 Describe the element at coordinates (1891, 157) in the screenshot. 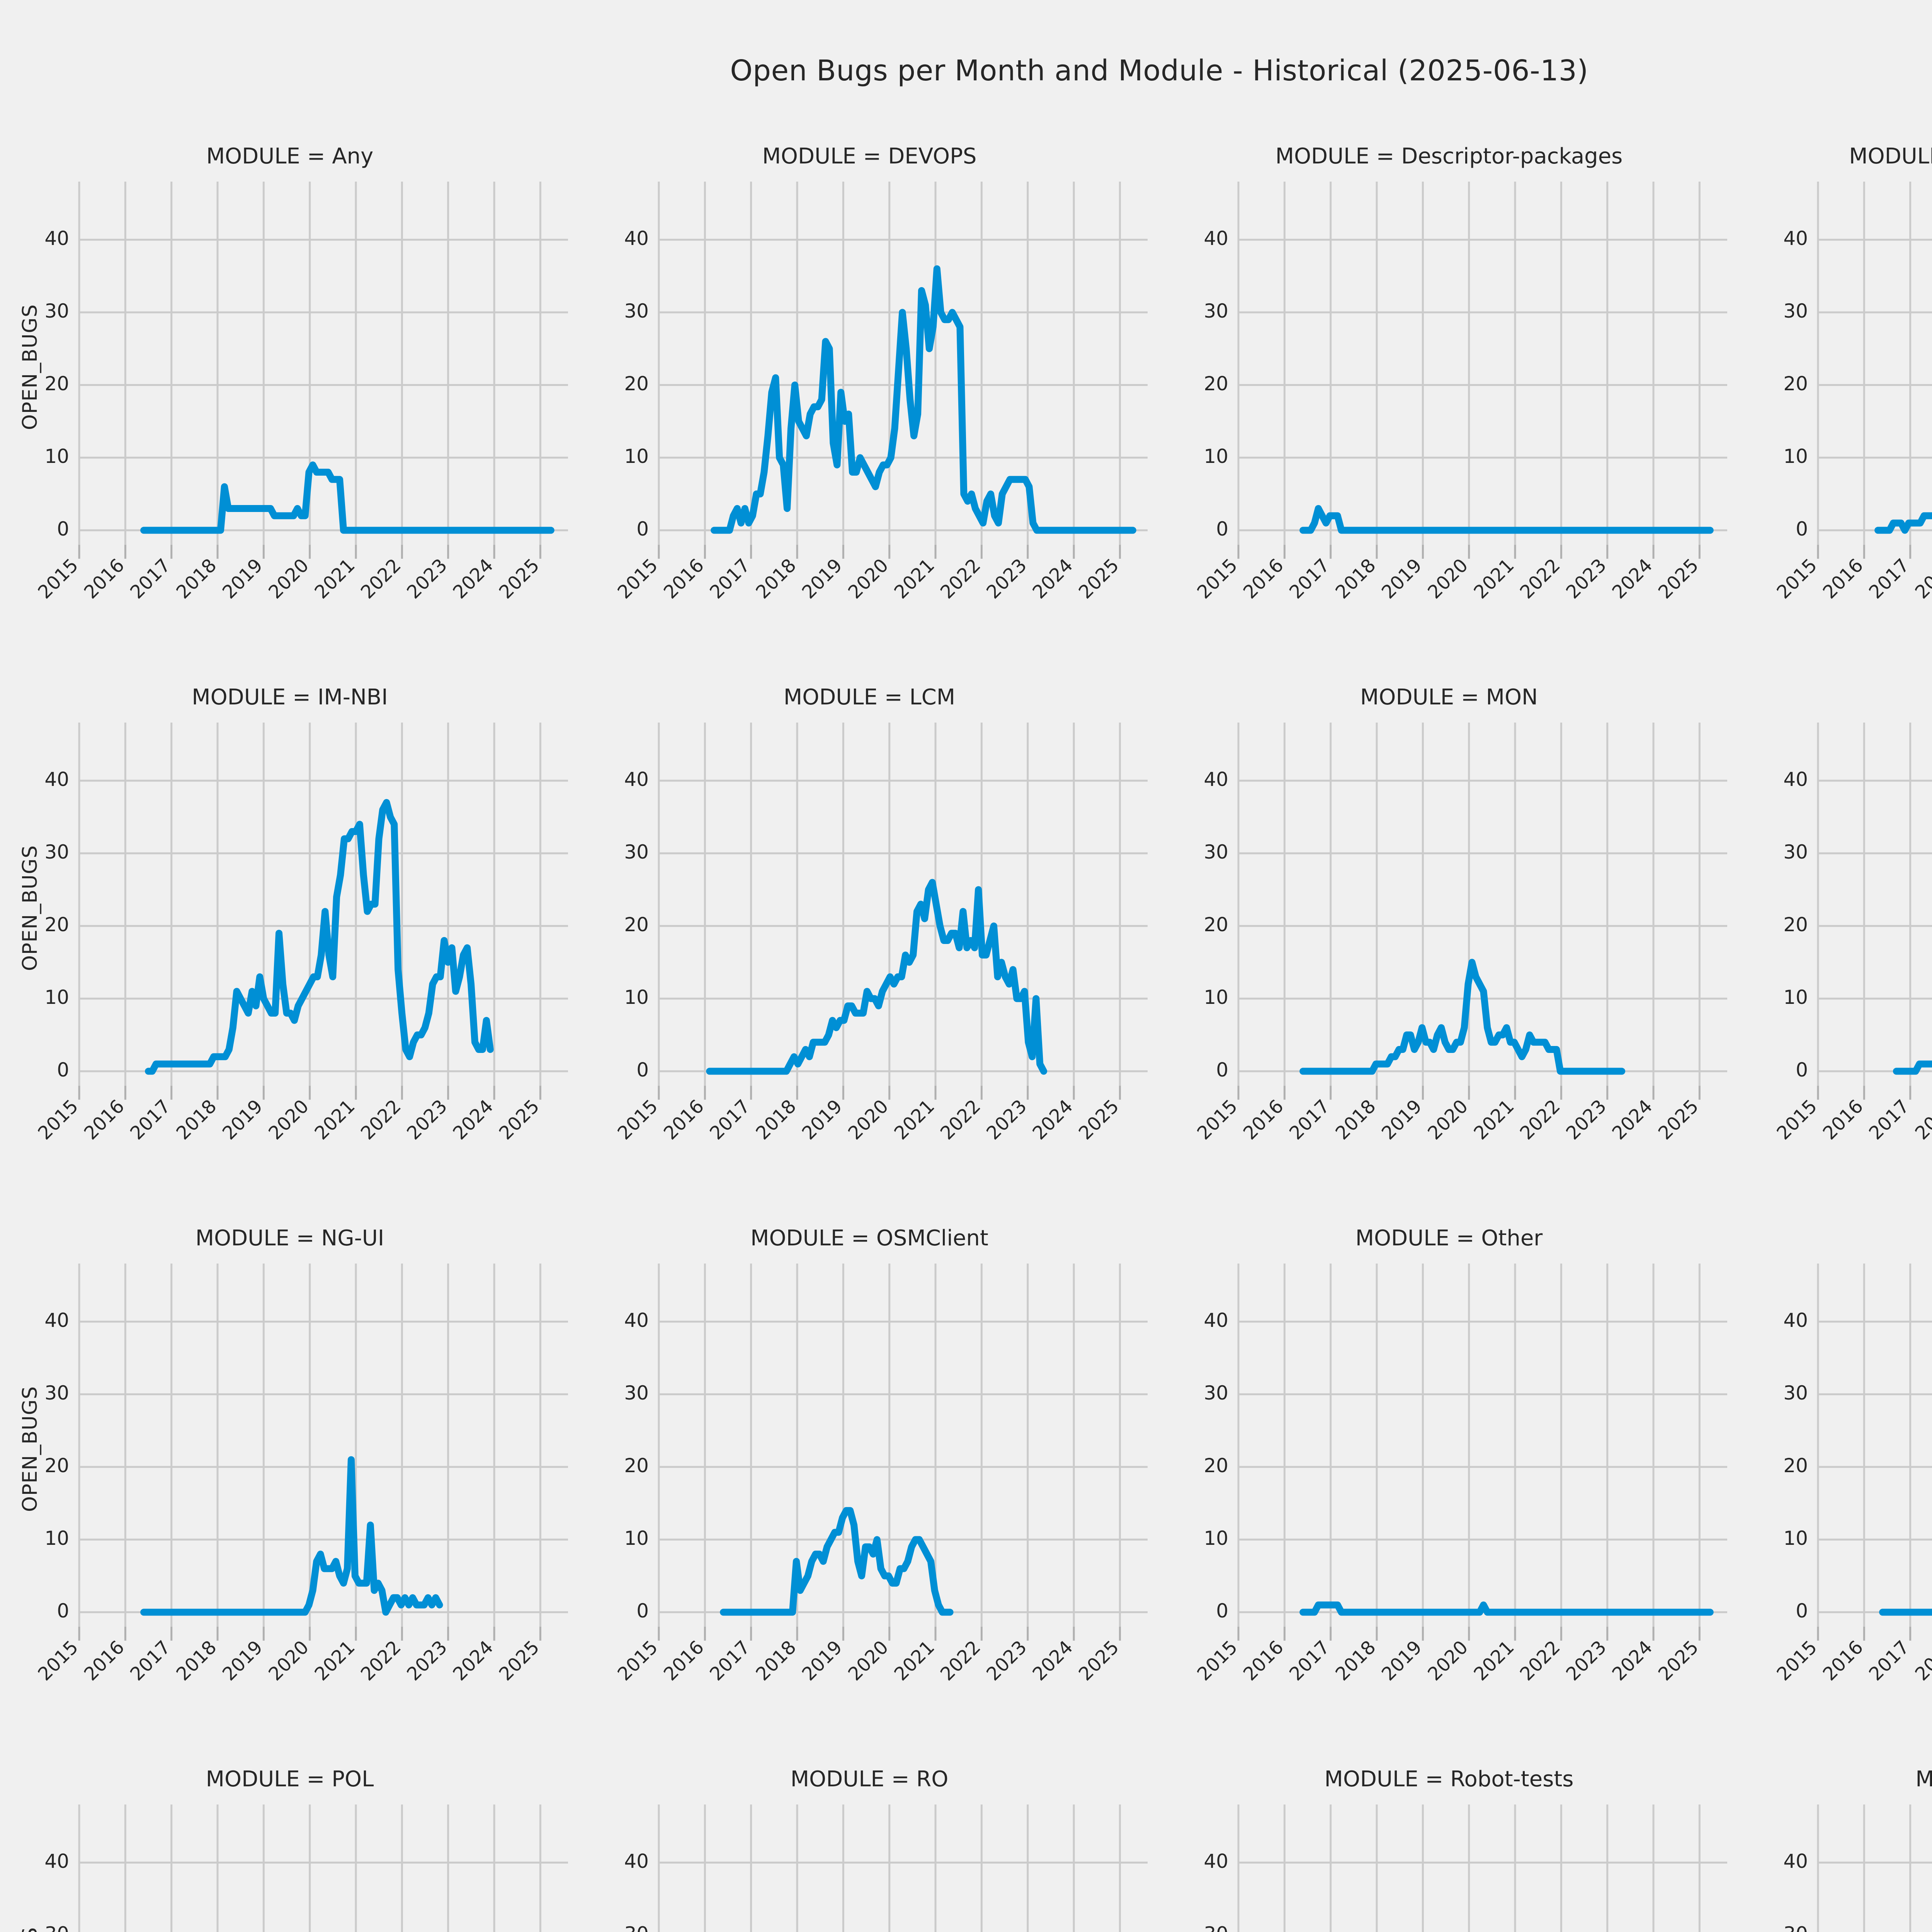

I see `facet-title: MODULE = Documentation / Wiki` at that location.